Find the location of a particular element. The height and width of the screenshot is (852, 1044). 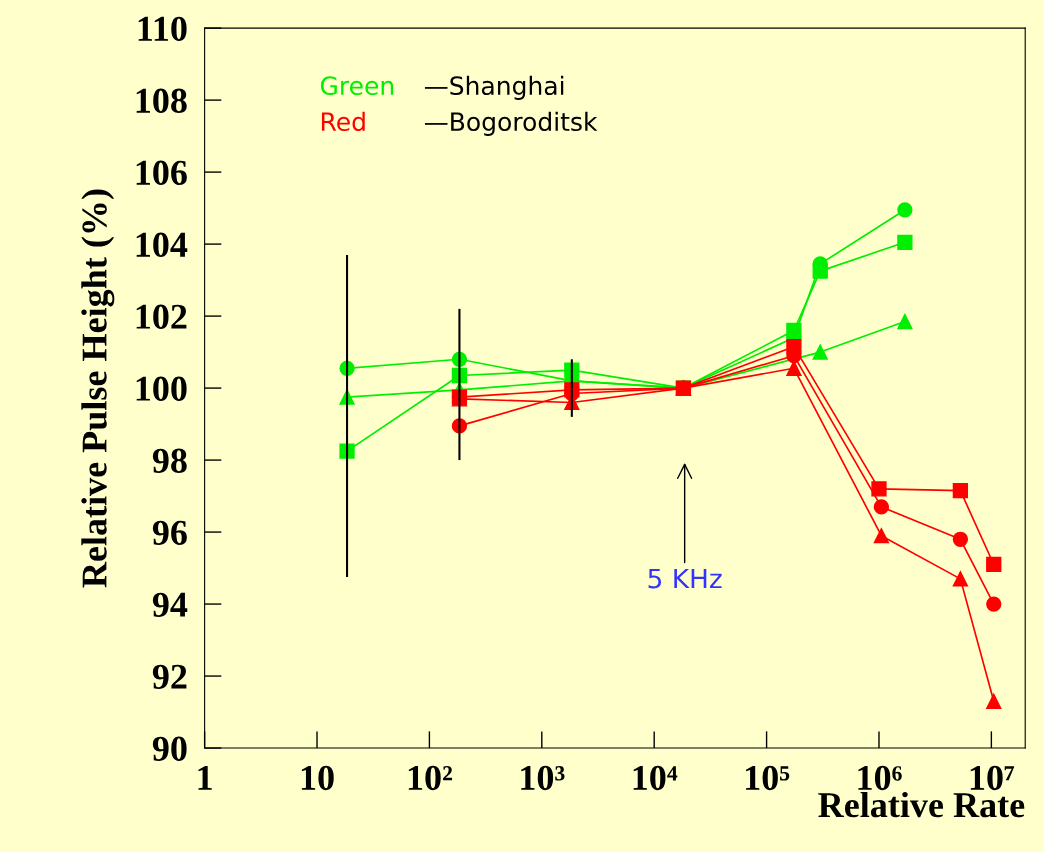

y-tick-label: 102 is located at coordinates (161, 316).